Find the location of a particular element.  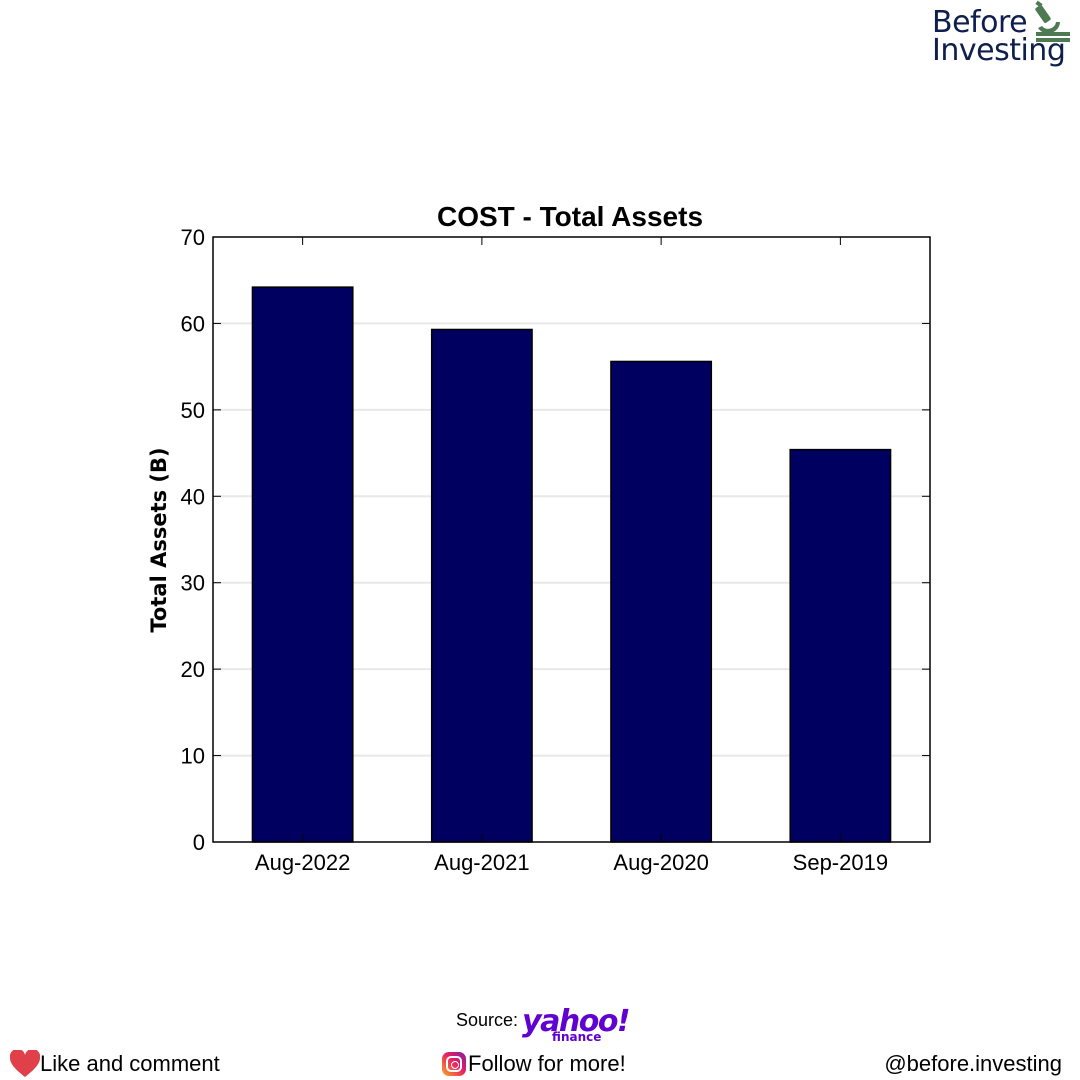

microscope-icon is located at coordinates (1052, 21).